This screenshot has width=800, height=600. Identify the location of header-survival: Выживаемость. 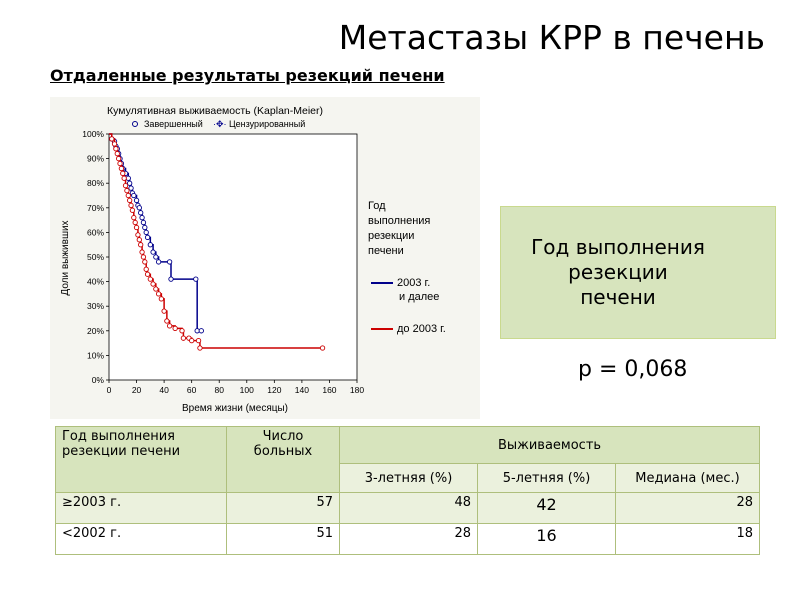
(549, 445).